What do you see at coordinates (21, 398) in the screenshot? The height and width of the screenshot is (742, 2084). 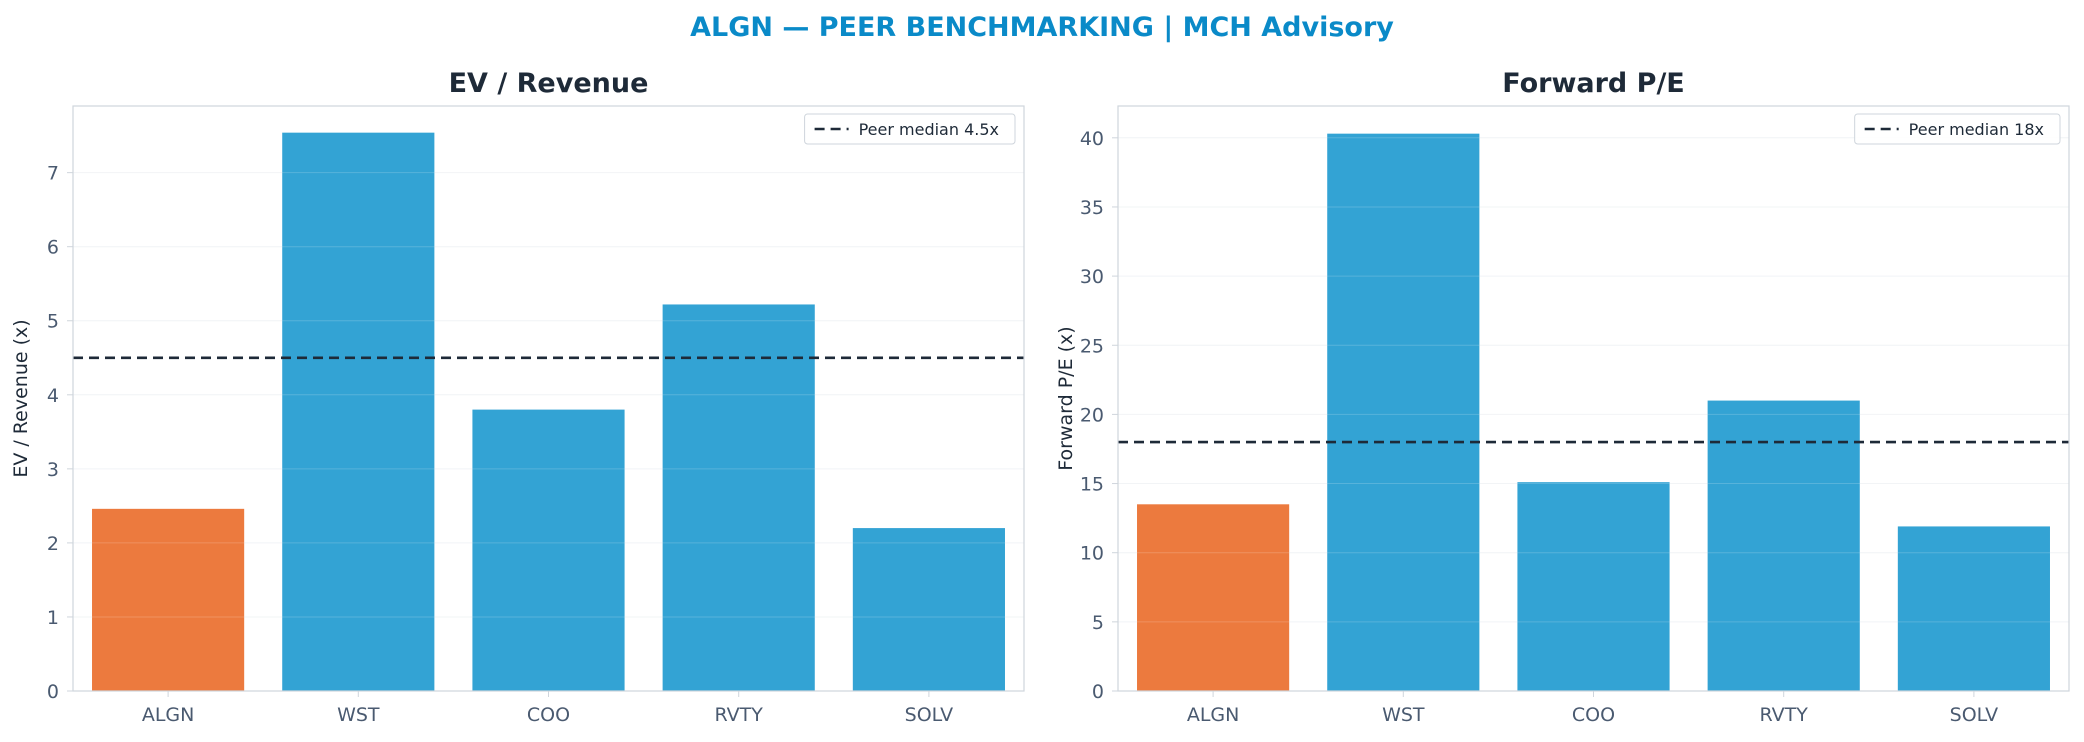 I see `y-axis-label: EV / Revenue (x)` at bounding box center [21, 398].